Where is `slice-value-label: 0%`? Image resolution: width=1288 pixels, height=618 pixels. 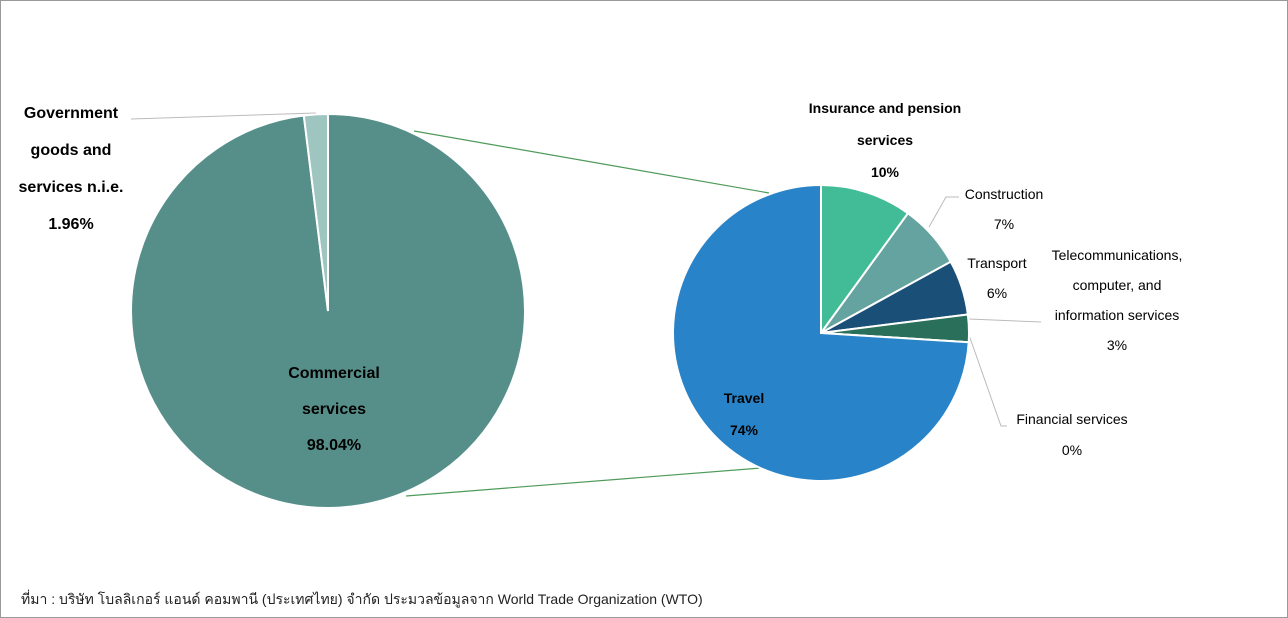 slice-value-label: 0% is located at coordinates (1072, 450).